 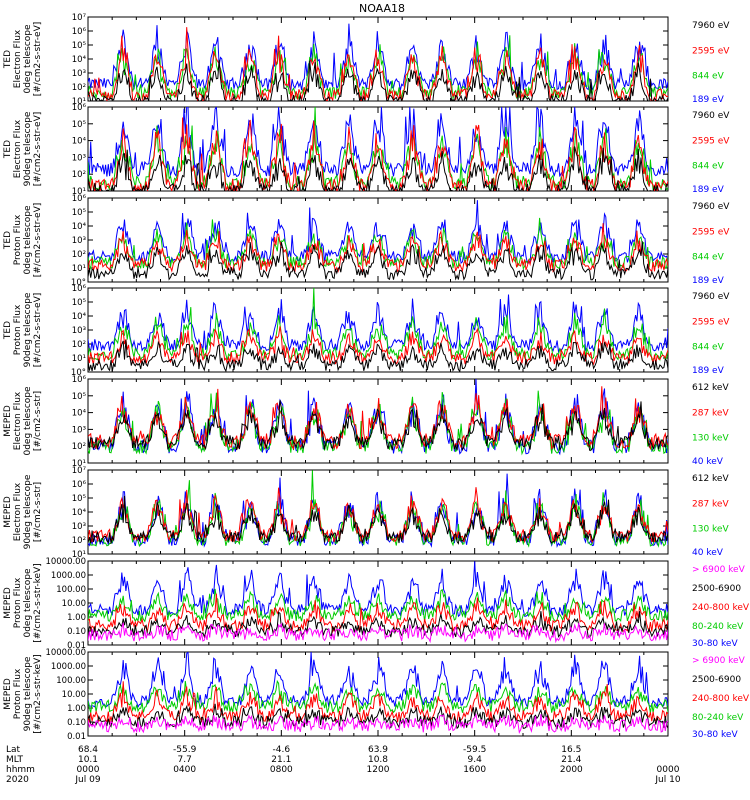 What do you see at coordinates (382, 8) in the screenshot?
I see `plot-title: NOAA18` at bounding box center [382, 8].